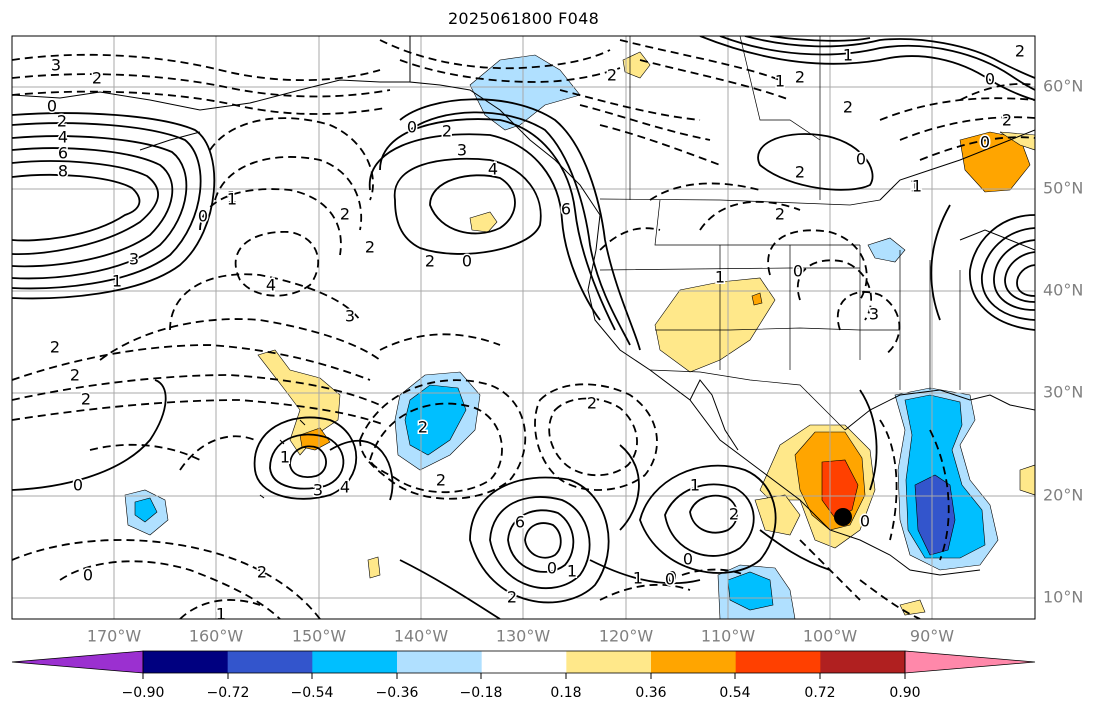 This screenshot has width=1105, height=712. Describe the element at coordinates (143, 693) in the screenshot. I see `colorbar-tick-label: −0.90` at that location.